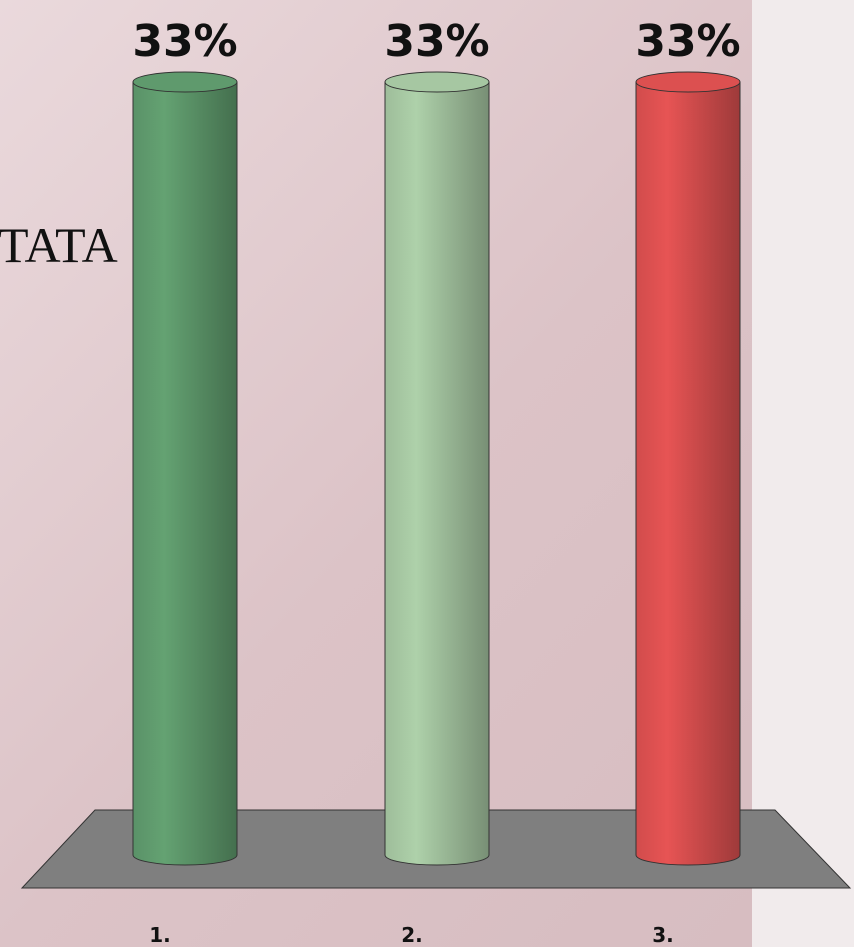 The height and width of the screenshot is (947, 854). Describe the element at coordinates (803, 473) in the screenshot. I see `background-strip` at that location.